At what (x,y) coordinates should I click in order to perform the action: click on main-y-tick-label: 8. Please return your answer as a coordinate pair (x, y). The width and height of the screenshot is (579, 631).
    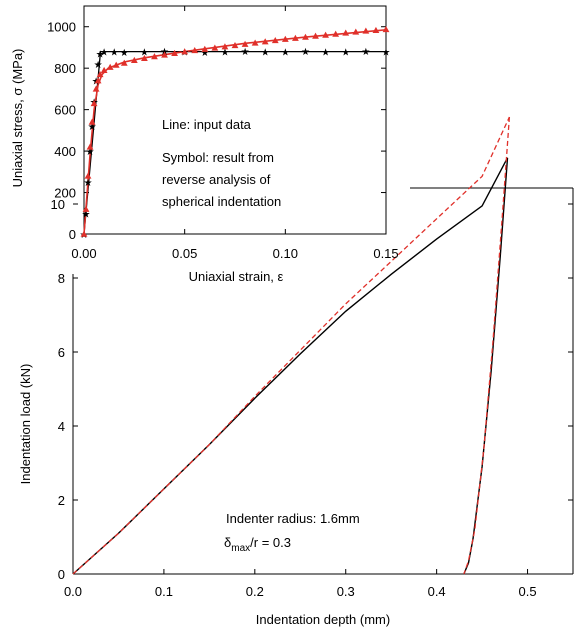
    Looking at the image, I should click on (61, 278).